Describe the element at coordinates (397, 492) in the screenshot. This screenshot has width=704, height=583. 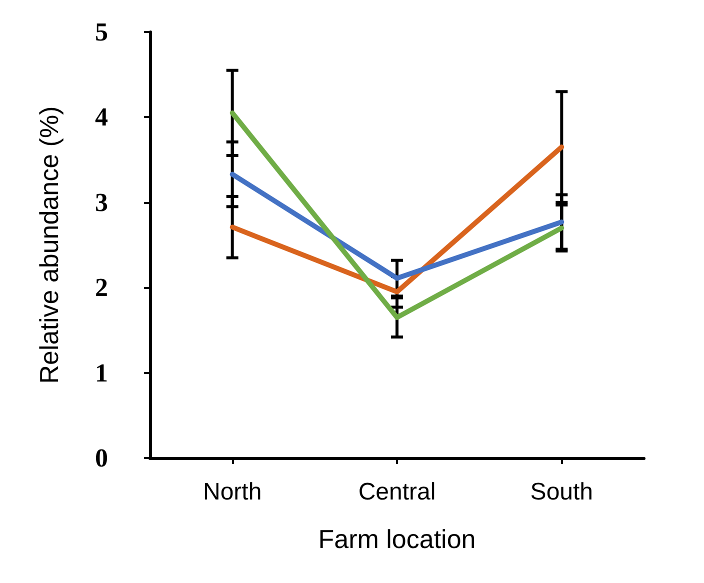
I see `x-tick-label: Central` at that location.